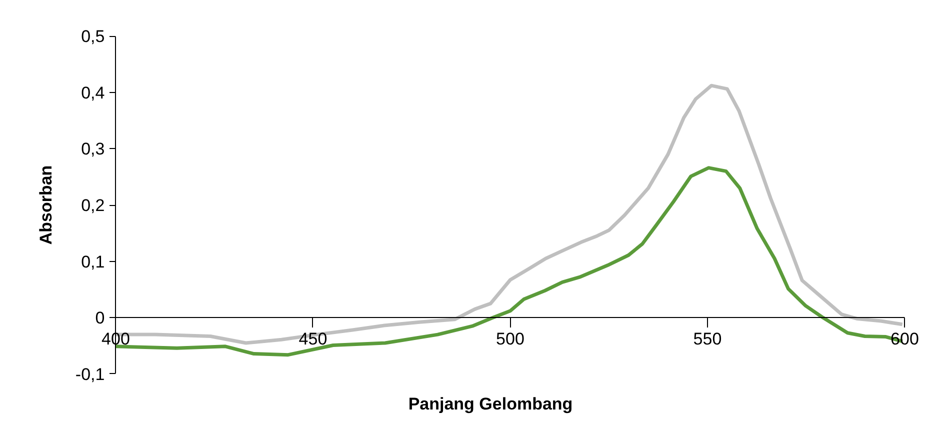 The width and height of the screenshot is (940, 437). Describe the element at coordinates (490, 404) in the screenshot. I see `x-axis-title: Panjang Gelombang` at that location.